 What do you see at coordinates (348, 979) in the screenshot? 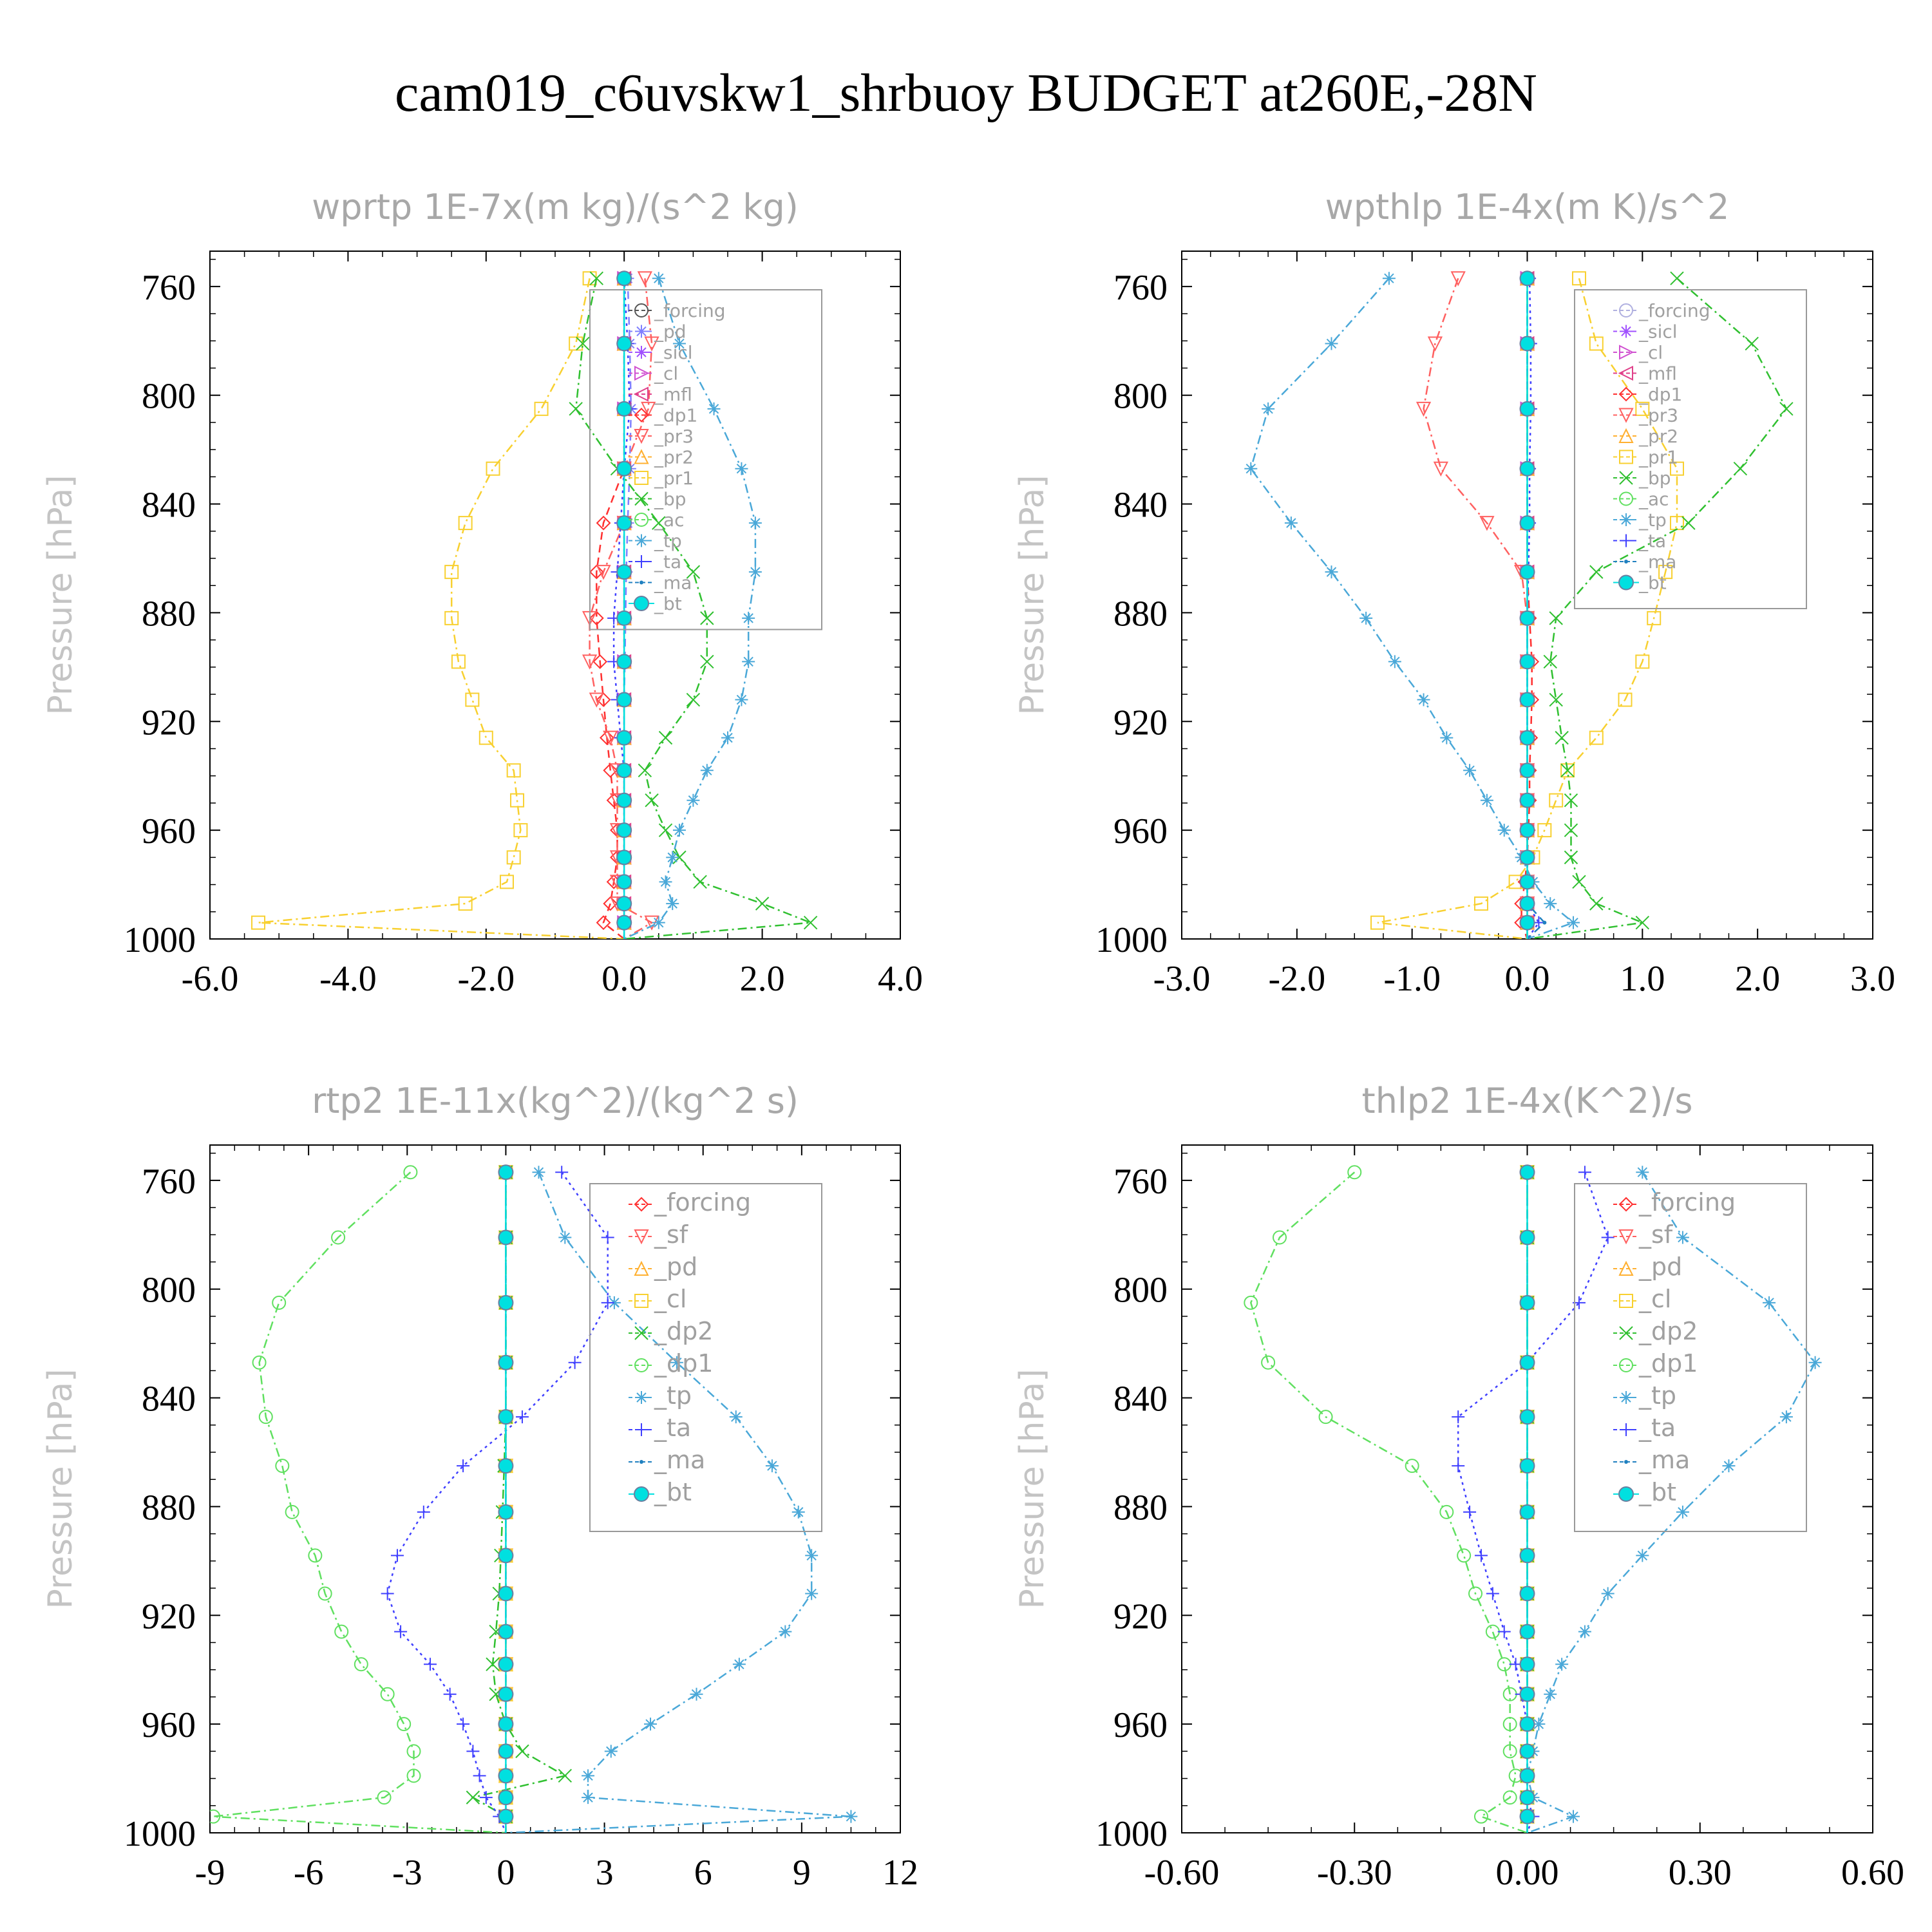
I see `x-tick-label: -4.0` at bounding box center [348, 979].